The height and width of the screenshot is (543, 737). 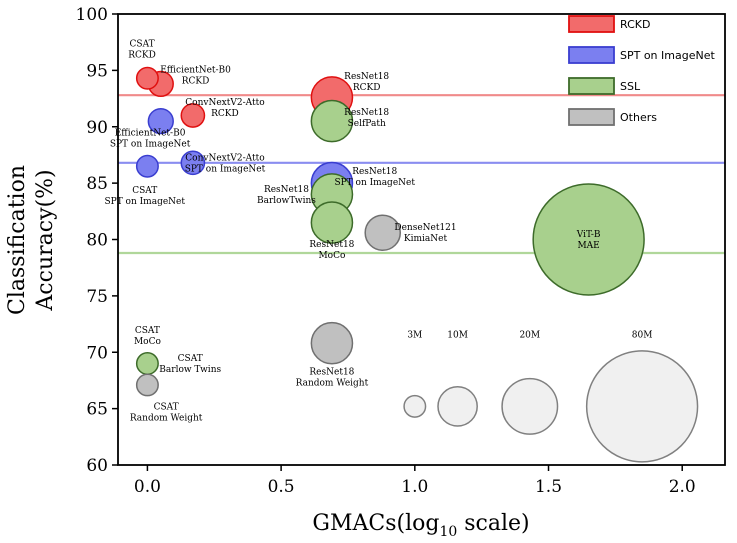 I want to click on point-label: CSAT Barlow Twins, so click(x=190, y=364).